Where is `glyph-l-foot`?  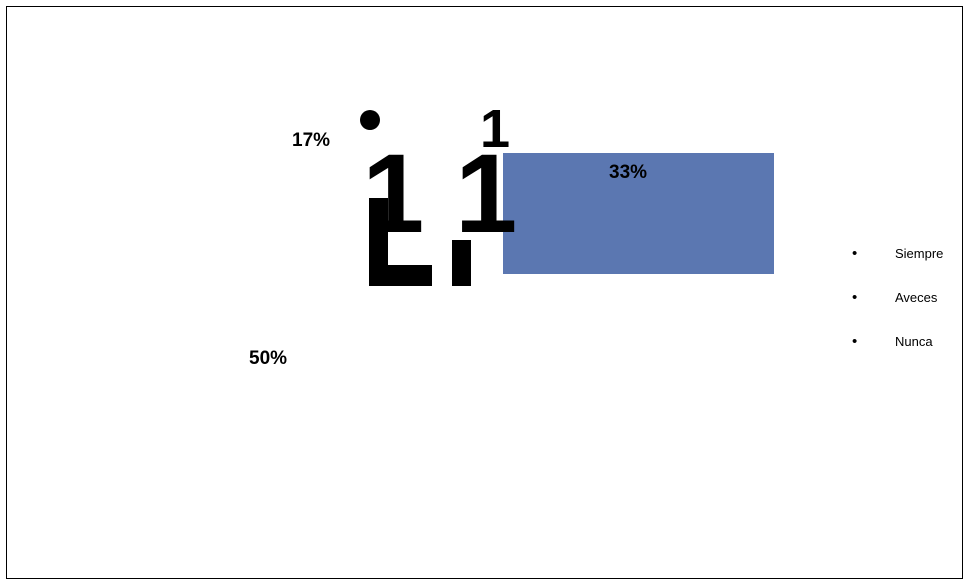 glyph-l-foot is located at coordinates (400, 275).